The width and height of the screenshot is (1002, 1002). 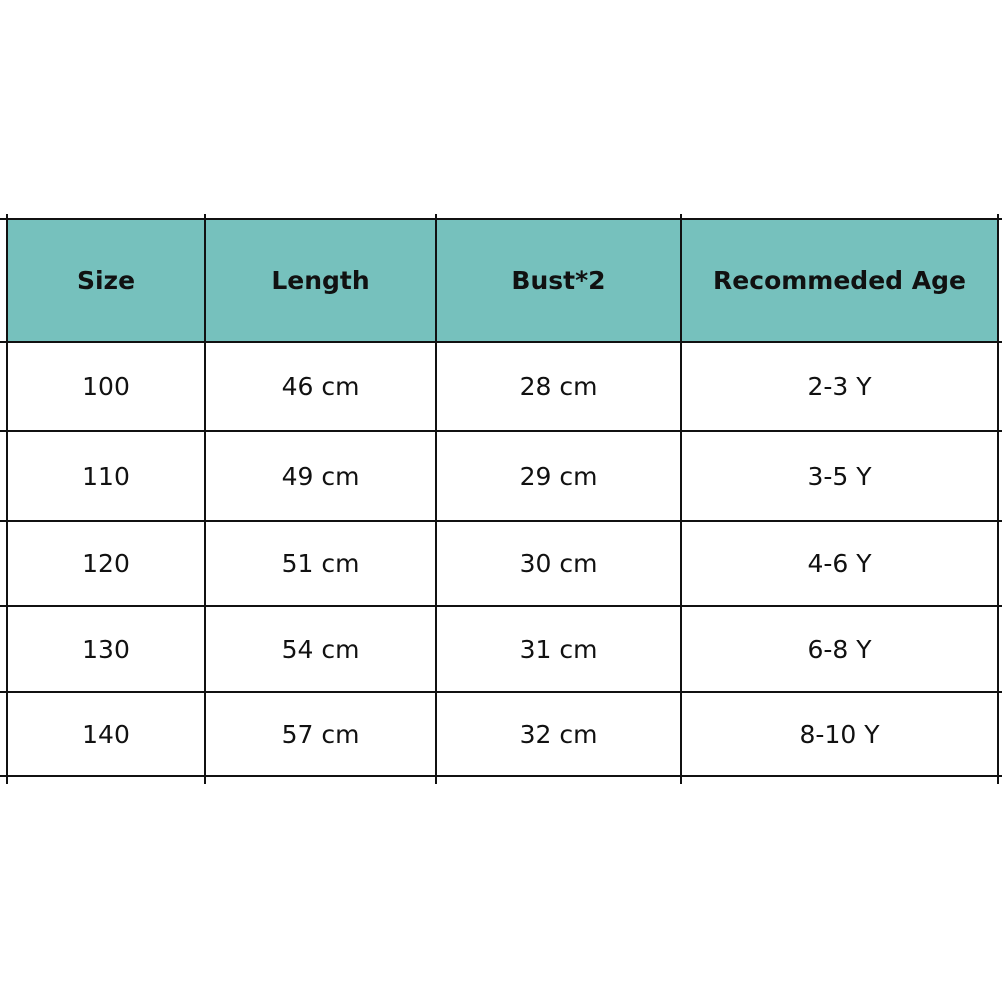 I want to click on table-cell: 31 cm, so click(x=558, y=649).